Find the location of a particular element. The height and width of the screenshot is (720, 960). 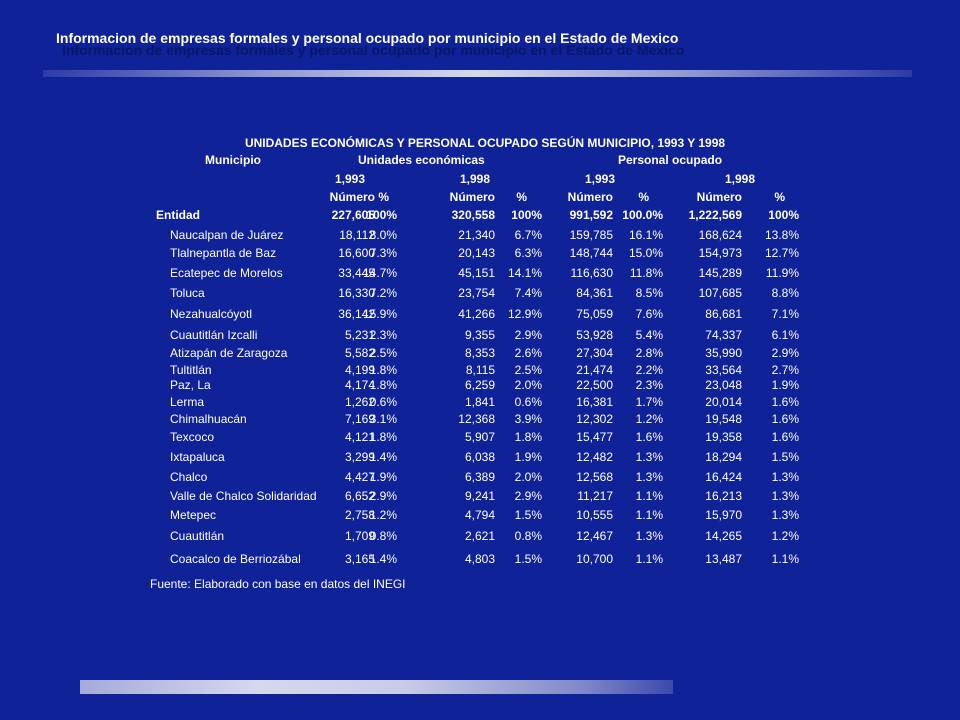

table-cell-ue93-pct: 0.8% is located at coordinates (383, 536).